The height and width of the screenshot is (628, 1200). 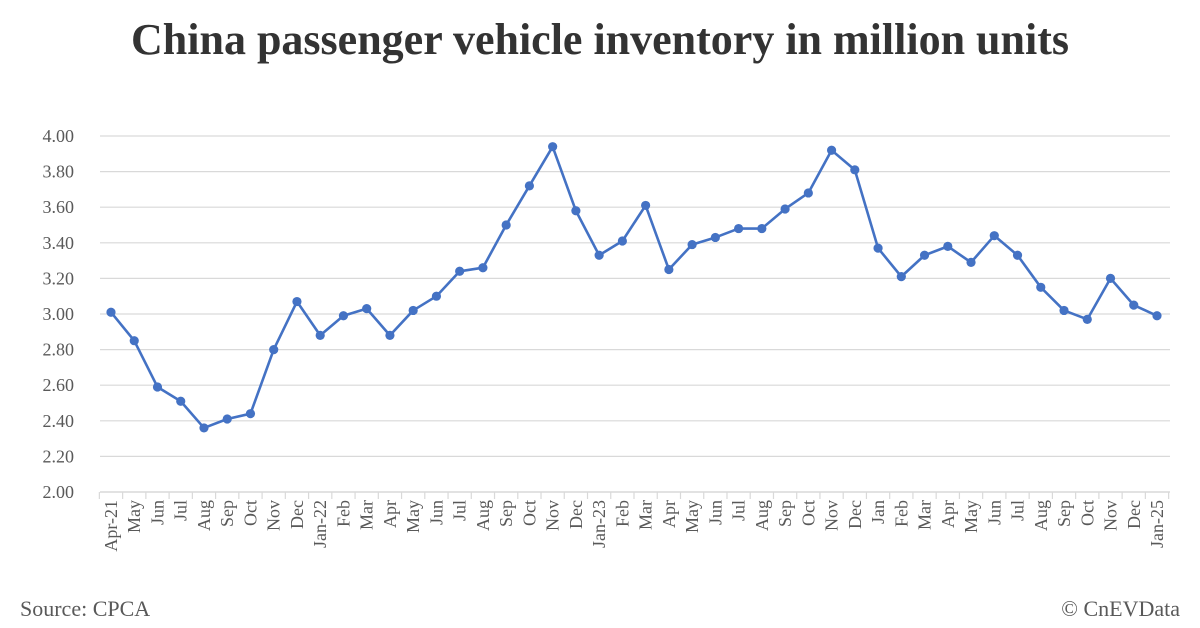 What do you see at coordinates (59, 350) in the screenshot?
I see `y-tick-label: 2.80` at bounding box center [59, 350].